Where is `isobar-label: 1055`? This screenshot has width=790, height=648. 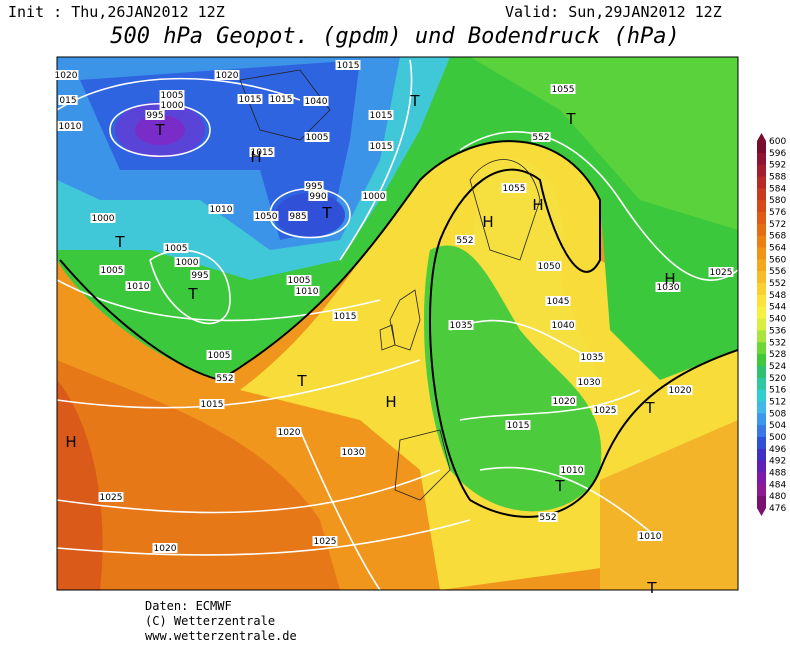
isobar-label: 1055 is located at coordinates (563, 90).